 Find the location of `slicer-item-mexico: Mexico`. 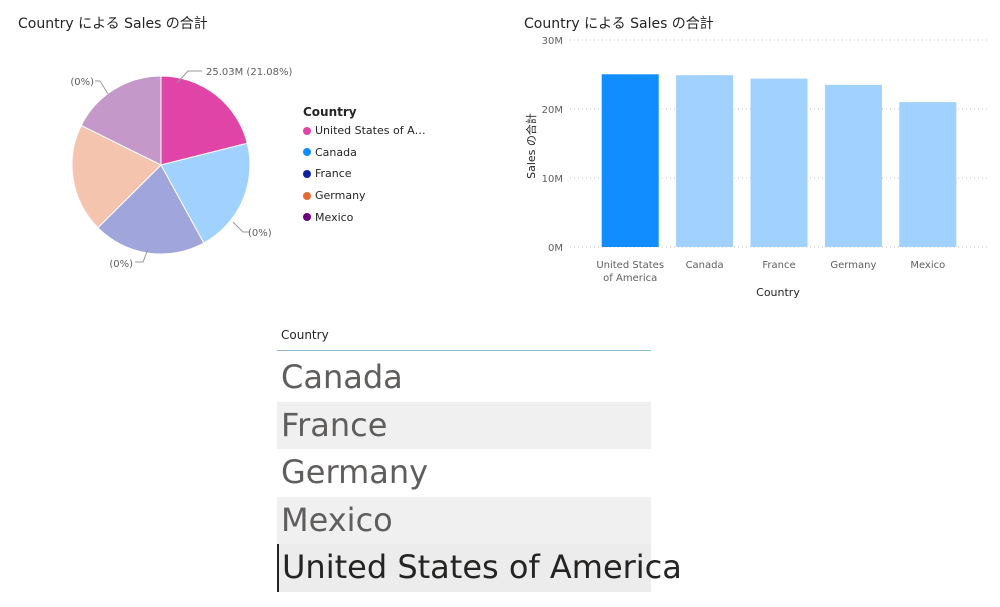

slicer-item-mexico: Mexico is located at coordinates (464, 520).